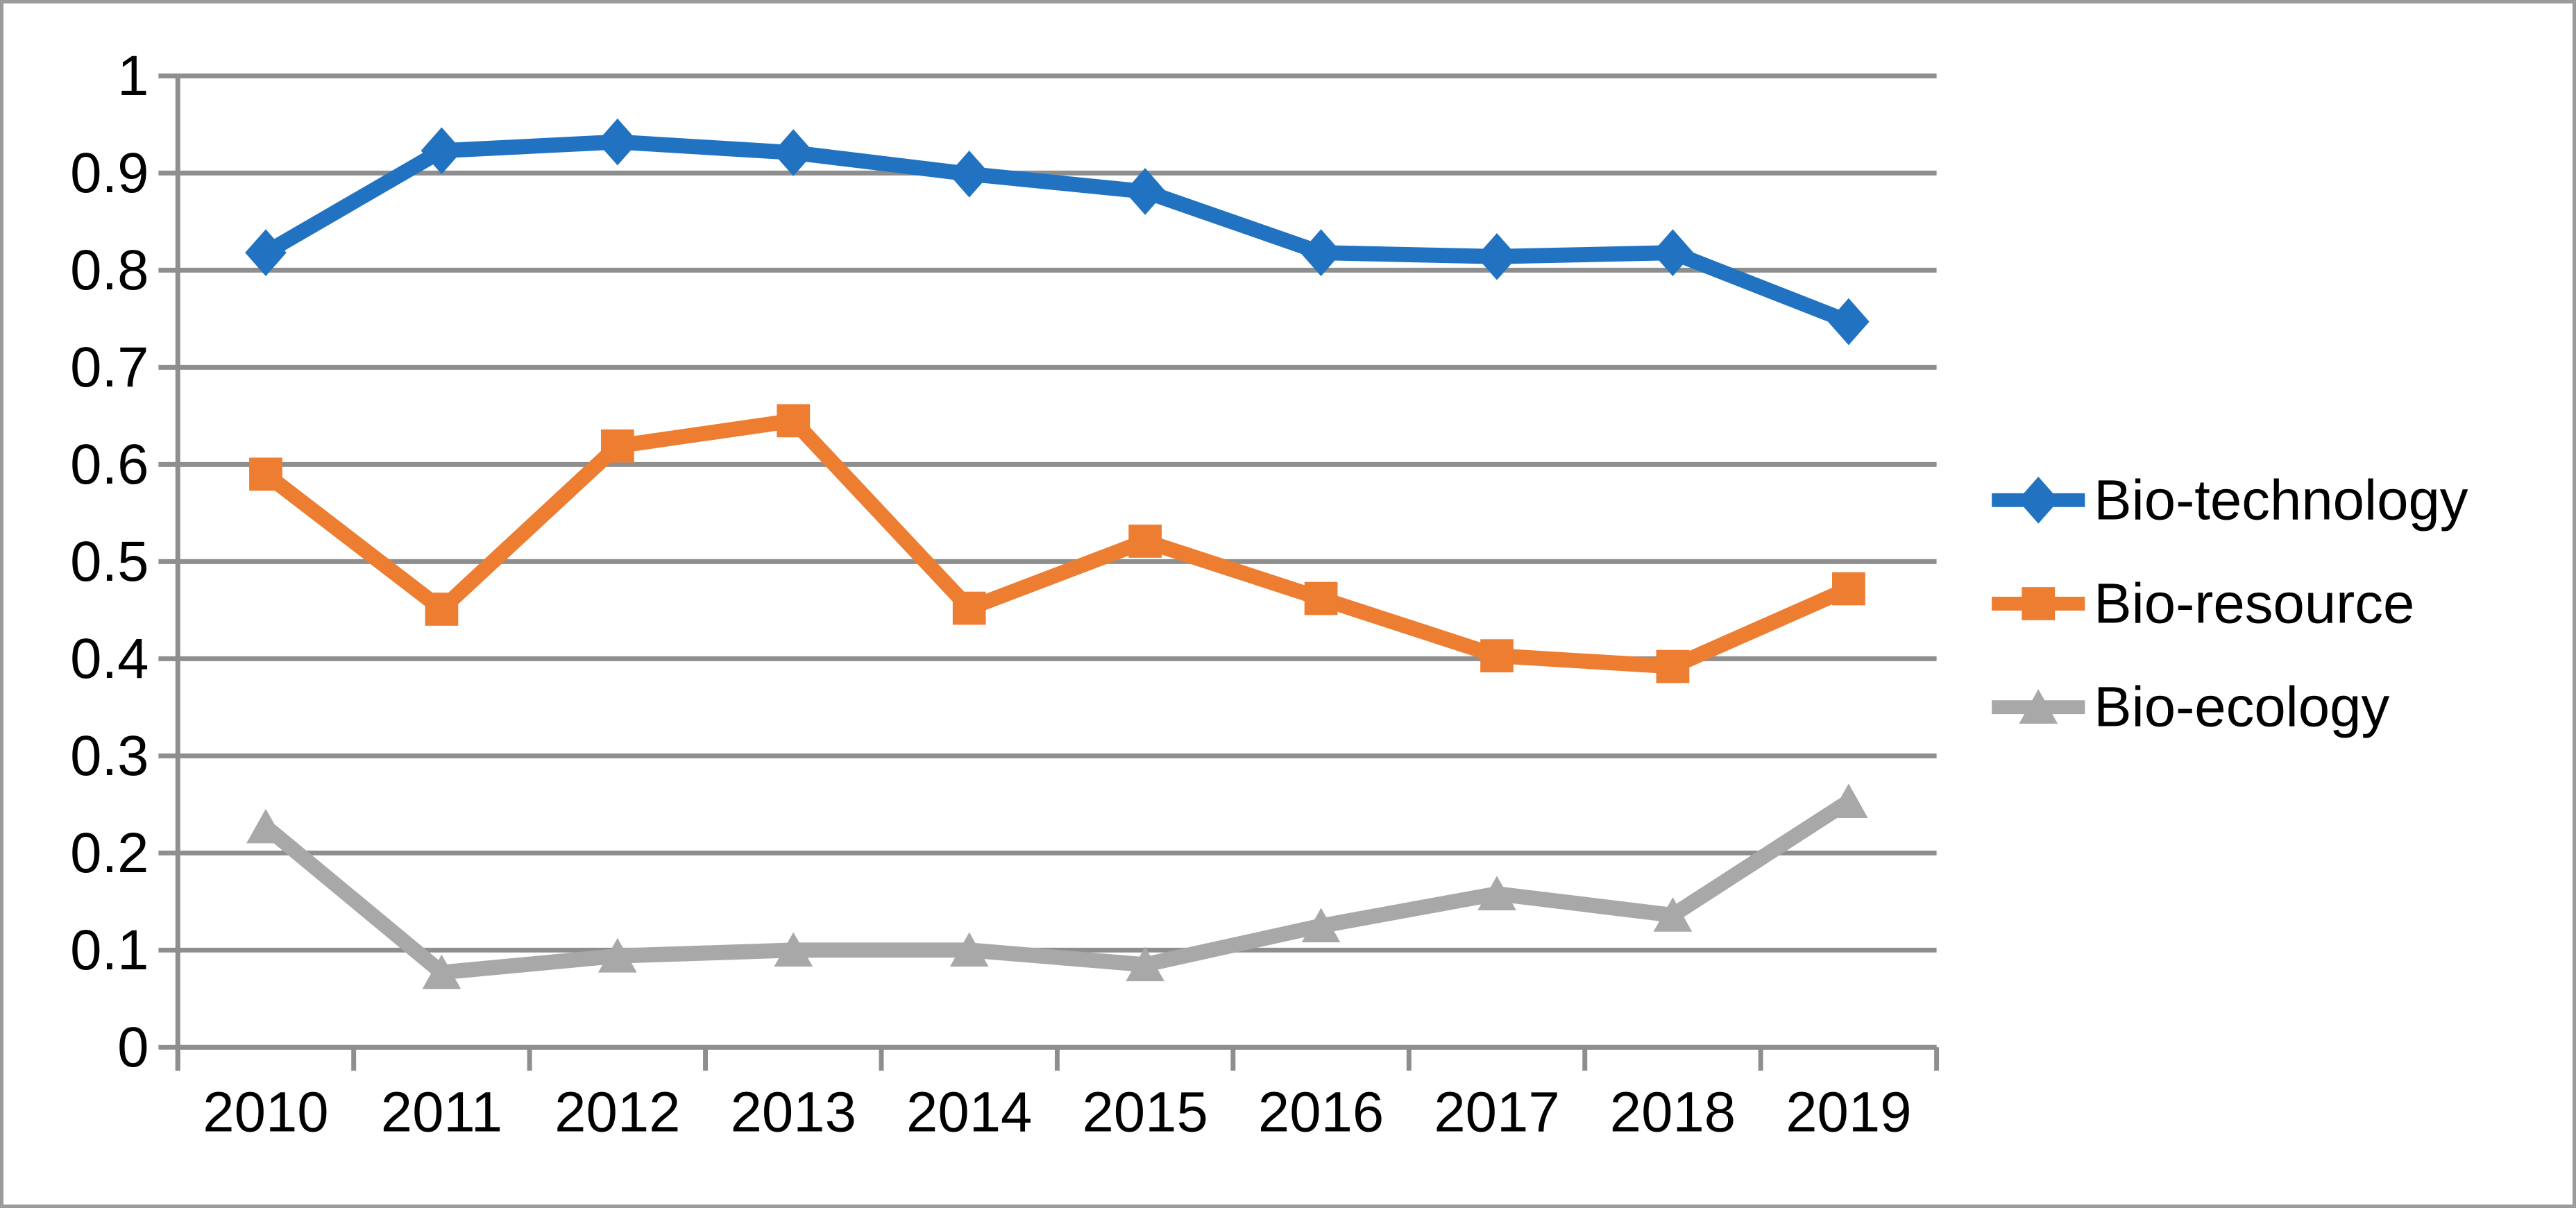  What do you see at coordinates (1673, 666) in the screenshot?
I see `series-marker-bio-resource-2018` at bounding box center [1673, 666].